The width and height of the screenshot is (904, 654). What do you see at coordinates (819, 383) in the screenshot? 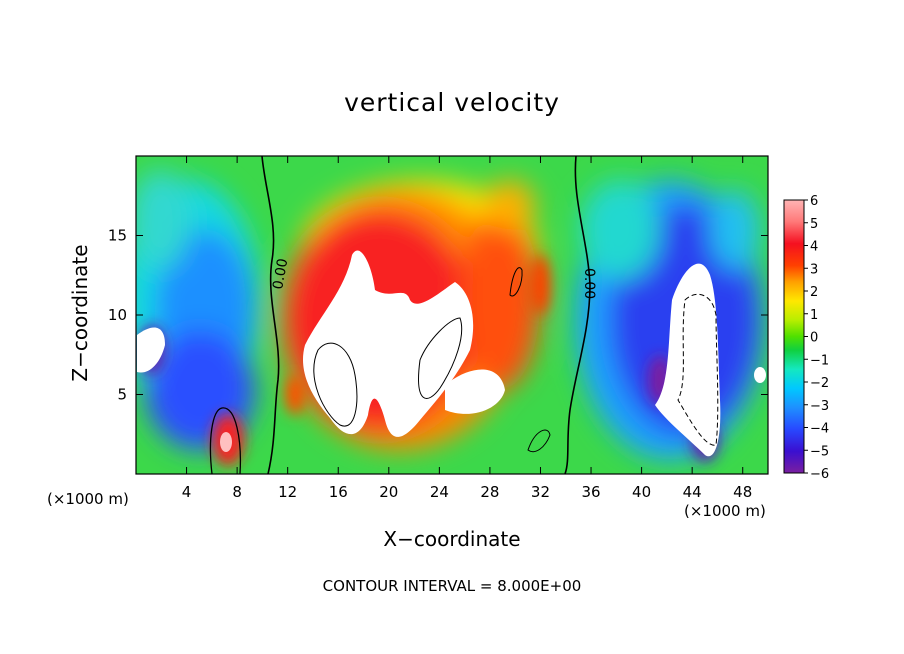
I see `colorbar-tick-label: −2` at bounding box center [819, 383].